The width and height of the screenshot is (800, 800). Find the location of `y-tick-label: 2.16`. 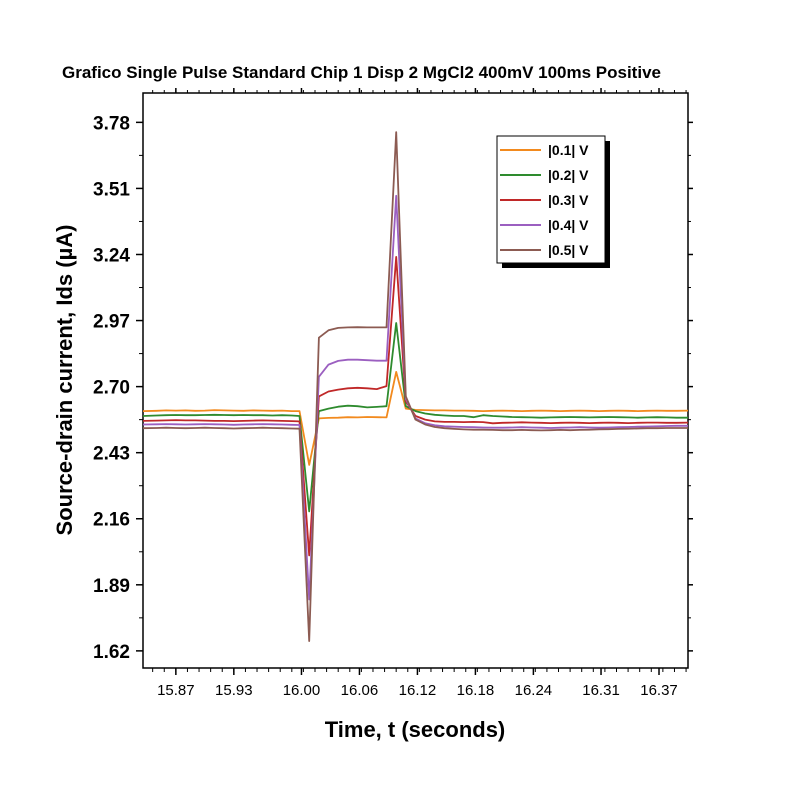

y-tick-label: 2.16 is located at coordinates (111, 520).